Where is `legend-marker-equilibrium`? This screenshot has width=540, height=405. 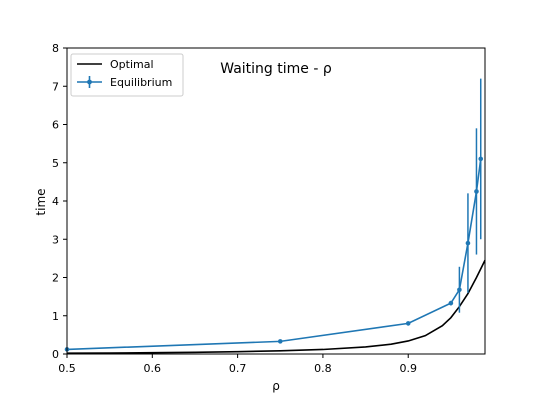
legend-marker-equilibrium is located at coordinates (89, 82).